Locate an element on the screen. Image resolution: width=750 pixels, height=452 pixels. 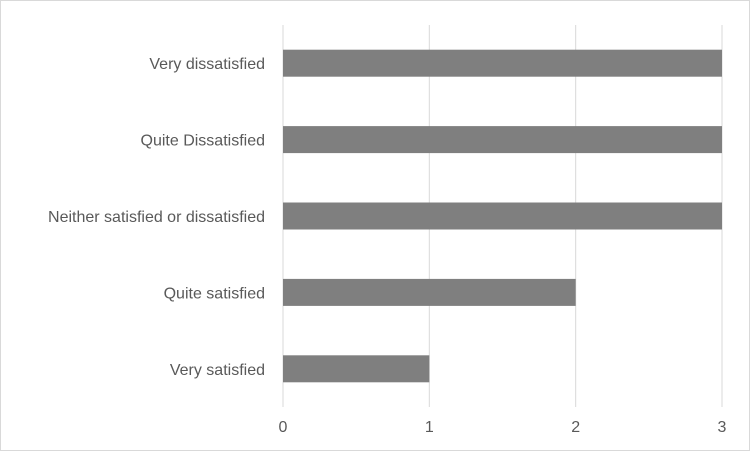
category-label: Very dissatisfied is located at coordinates (207, 64).